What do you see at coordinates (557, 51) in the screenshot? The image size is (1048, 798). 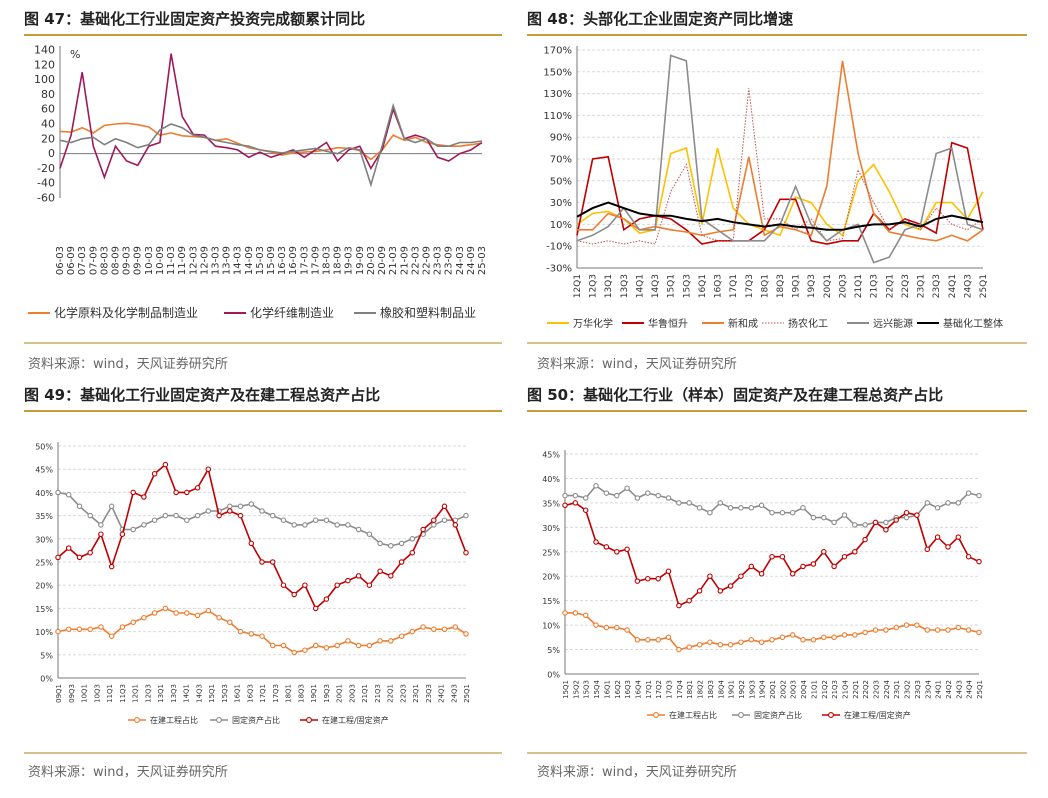 I see `y-tick-label: 170%` at bounding box center [557, 51].